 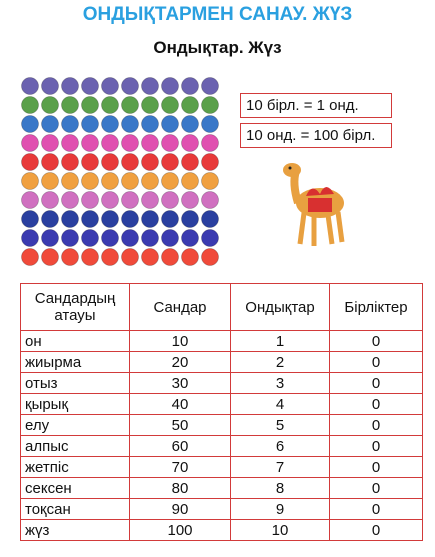 What do you see at coordinates (280, 446) in the screenshot?
I see `table-cell: 6` at bounding box center [280, 446].